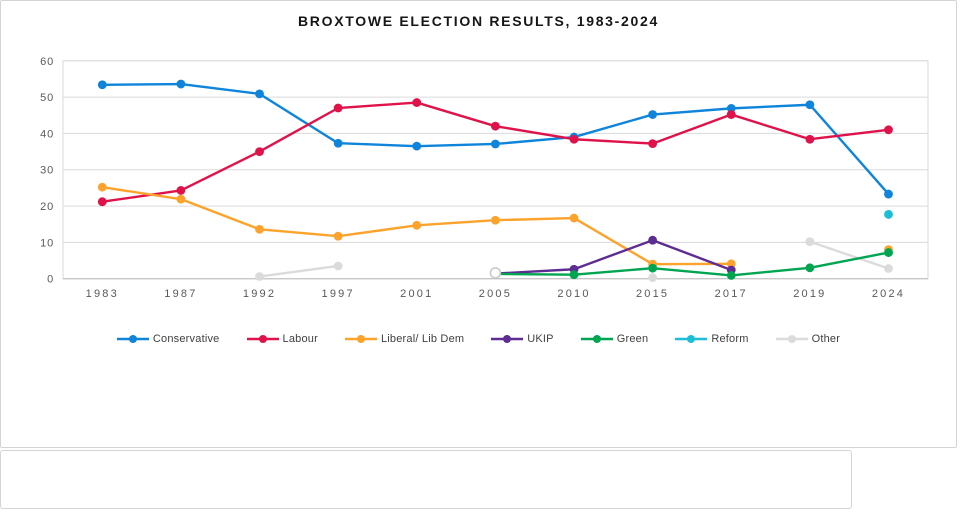 This screenshot has height=514, width=960. I want to click on legend-label: Reform, so click(730, 339).